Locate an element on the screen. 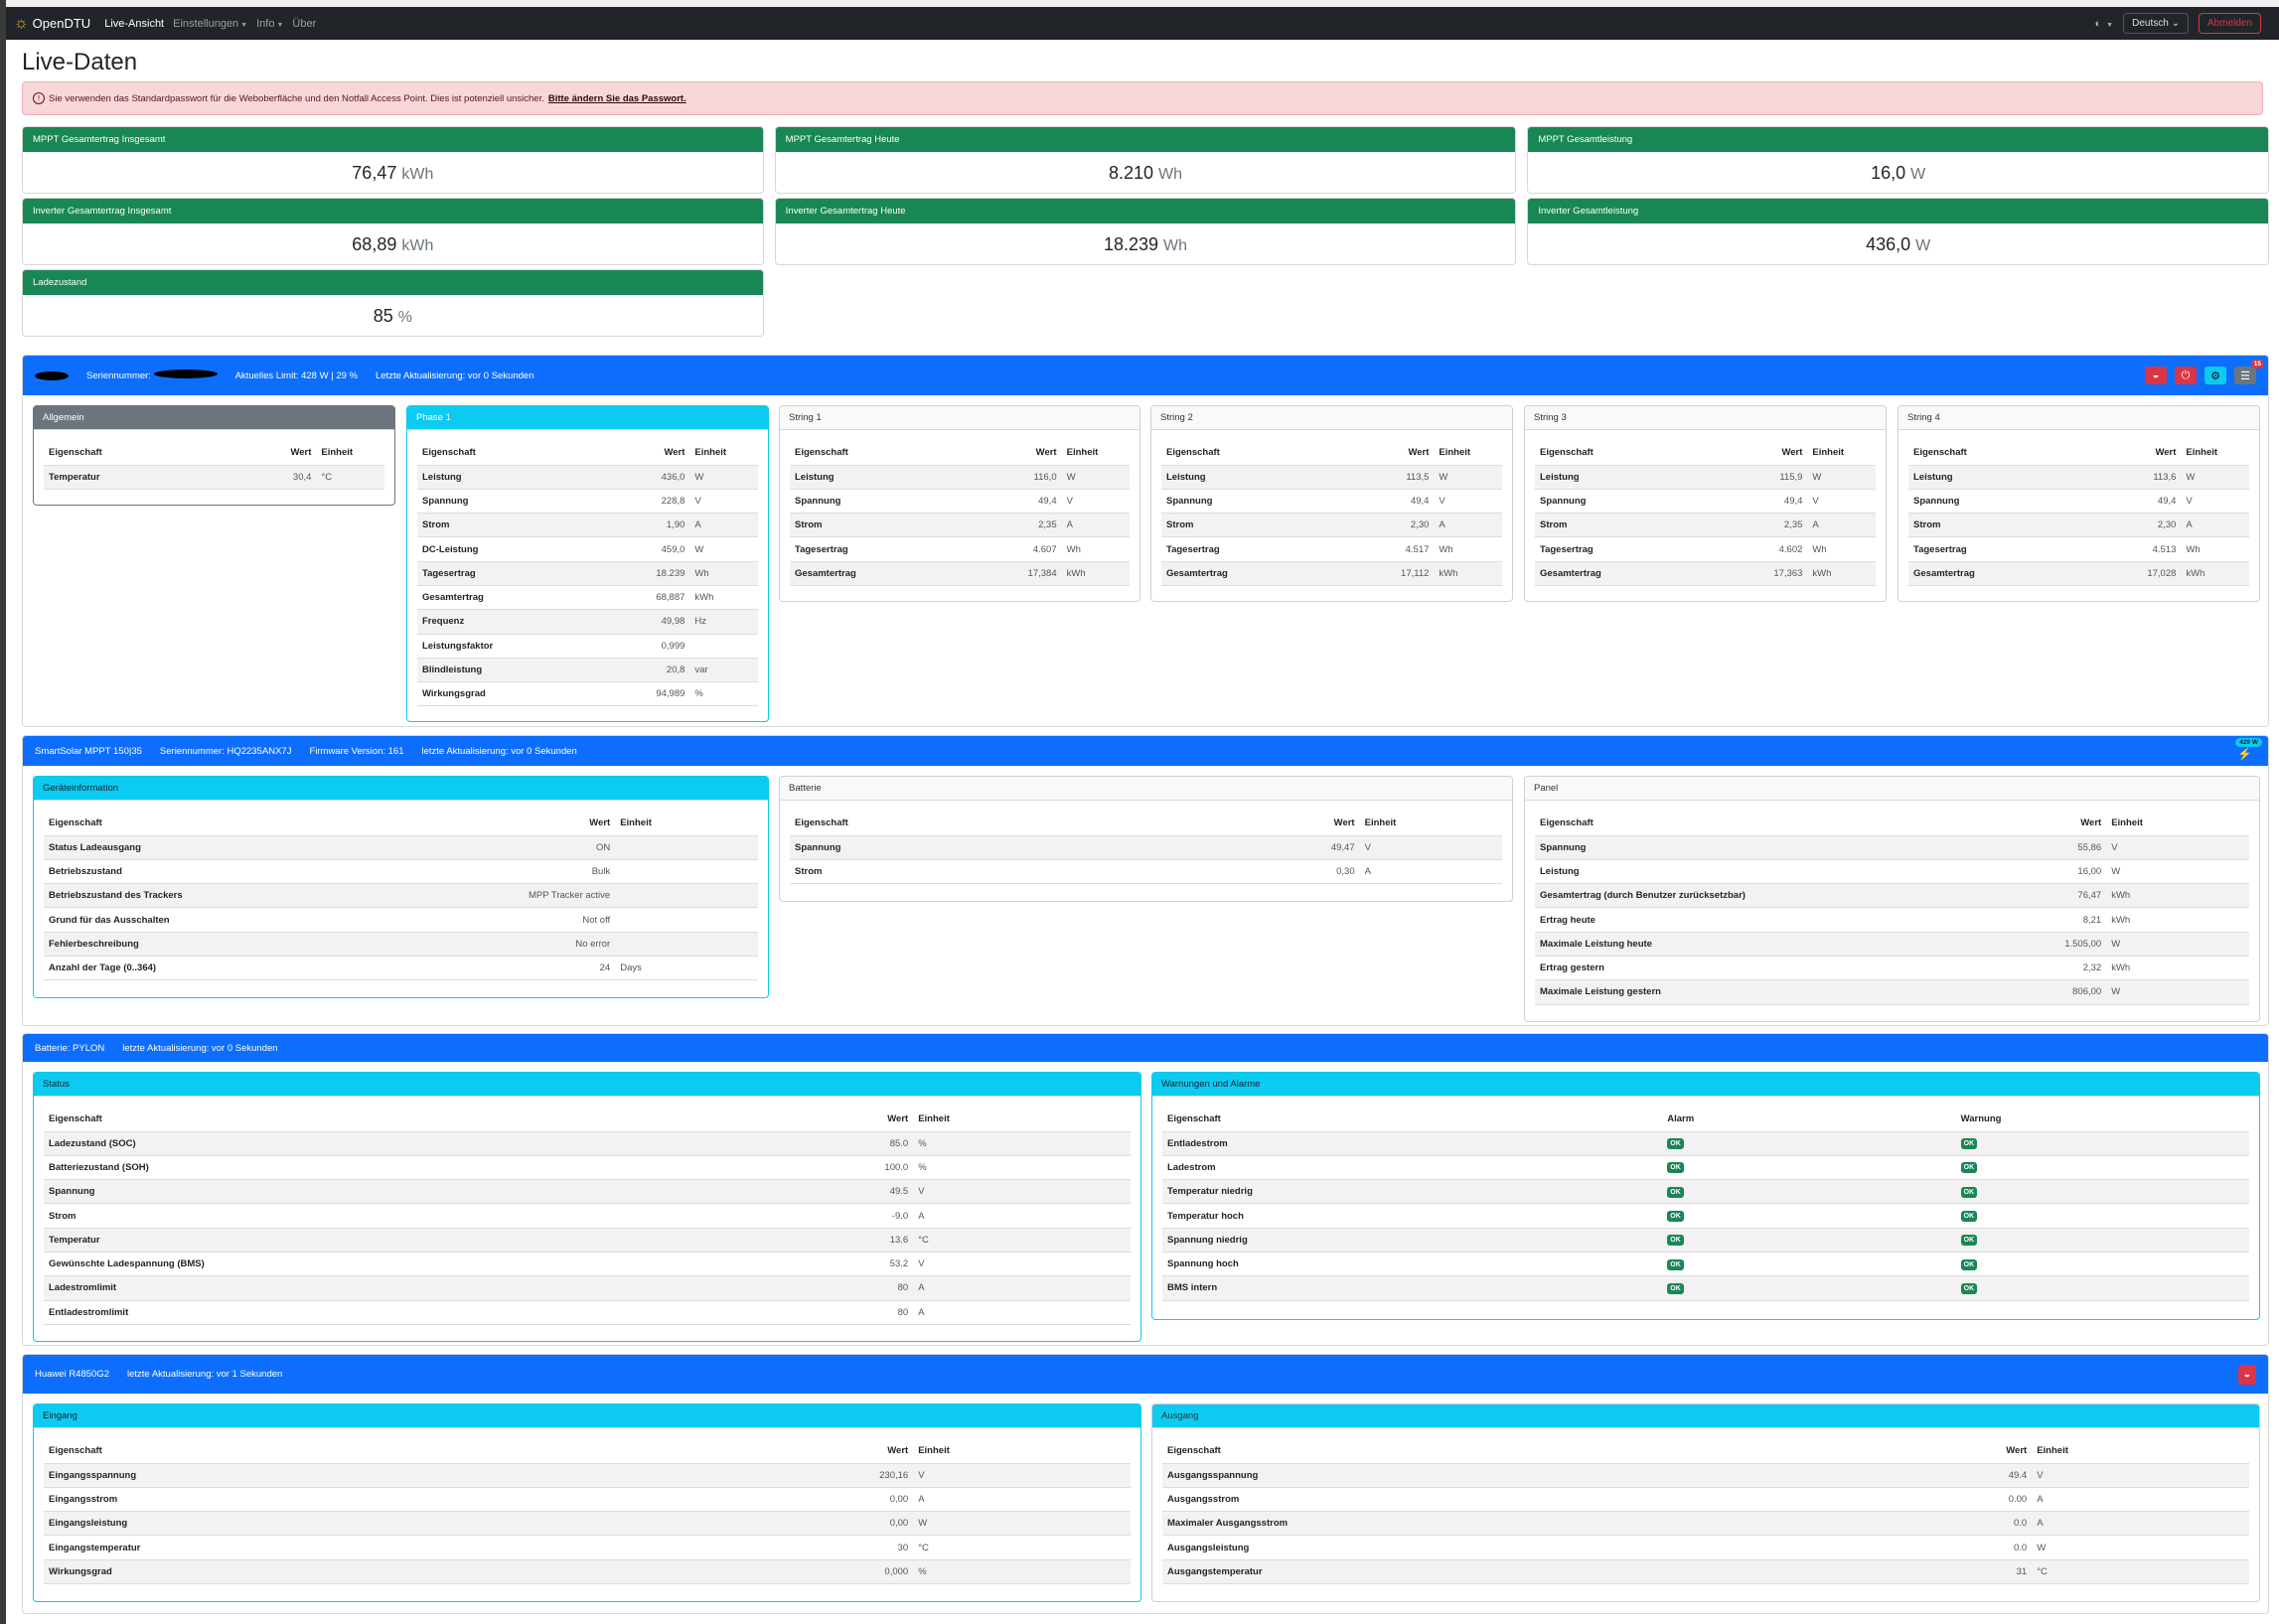  property-table: Eigenschaft Wert Einheit Temperatur 30,4 °C is located at coordinates (214, 465).